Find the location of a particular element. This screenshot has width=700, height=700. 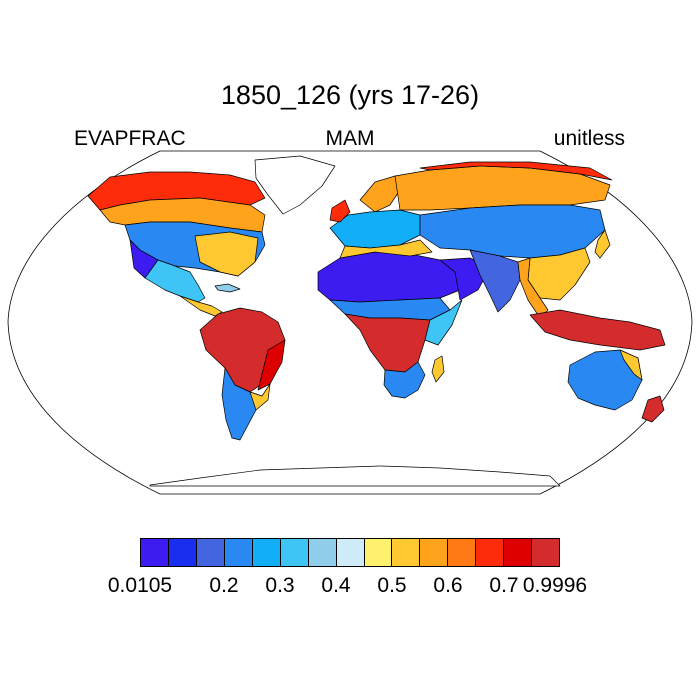

siberia-arctic is located at coordinates (516, 171).